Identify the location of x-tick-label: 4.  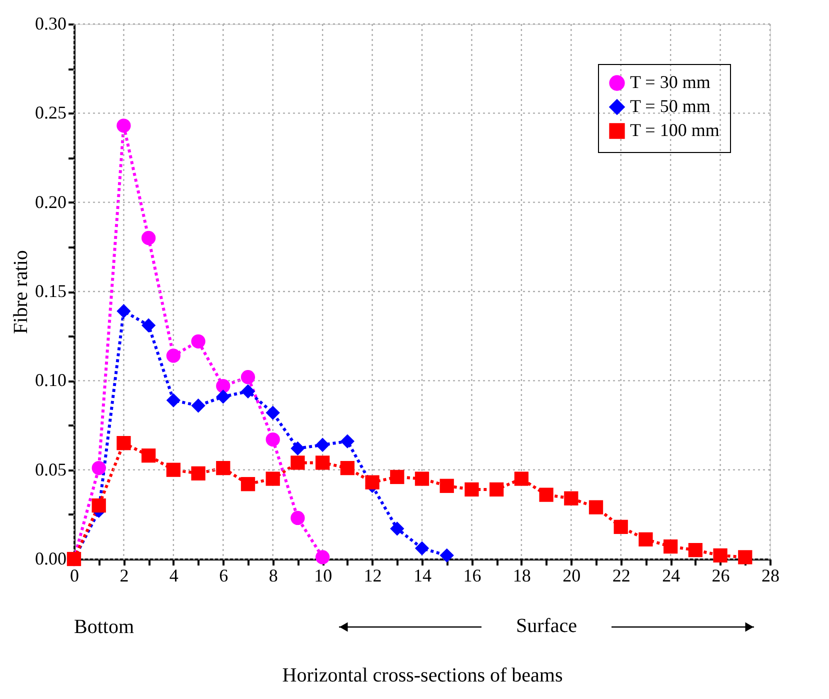
(173, 576).